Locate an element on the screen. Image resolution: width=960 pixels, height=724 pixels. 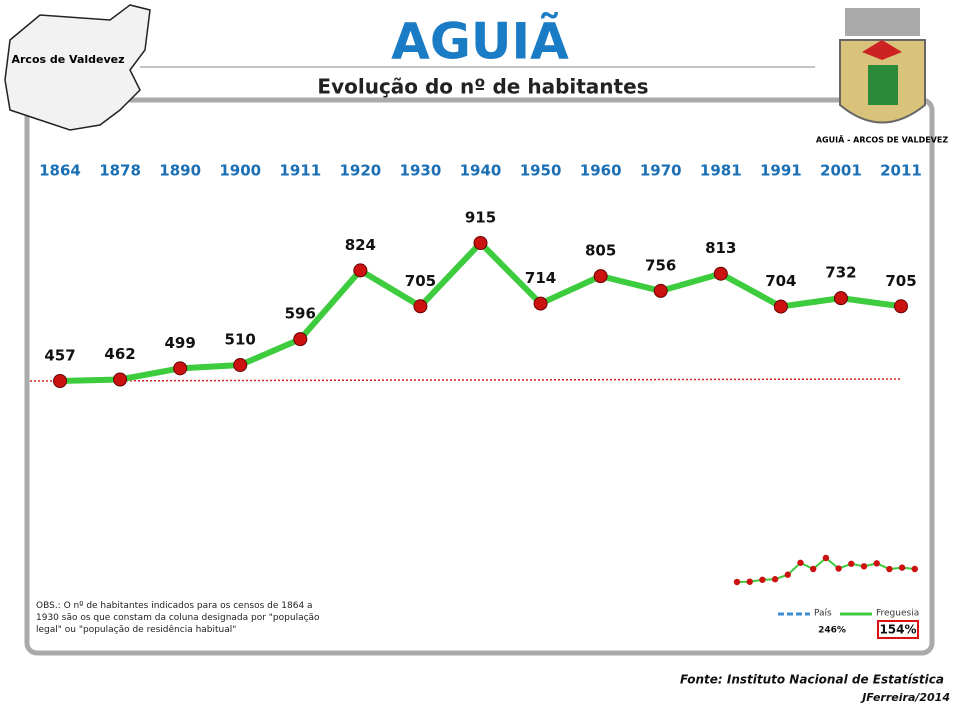
data-label: 915 is located at coordinates (480, 218).